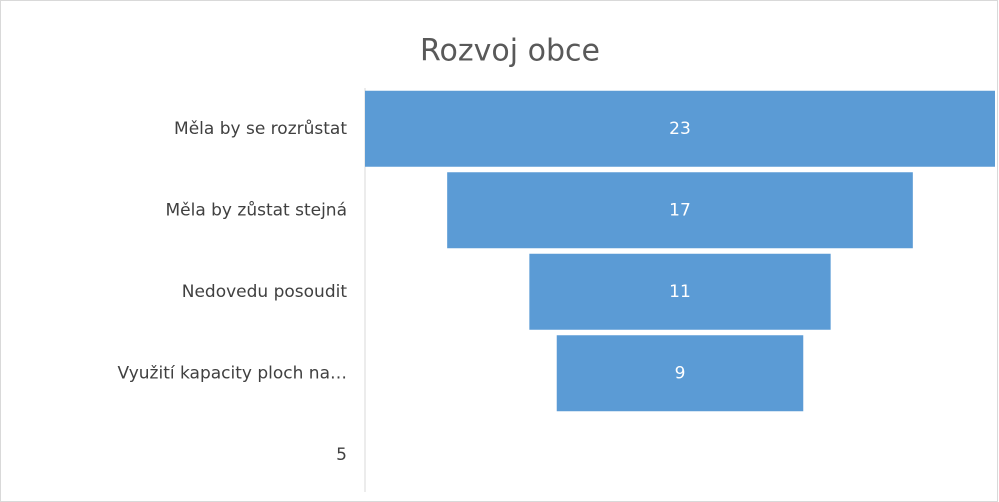 Image resolution: width=999 pixels, height=502 pixels. I want to click on data-label: 17, so click(680, 210).